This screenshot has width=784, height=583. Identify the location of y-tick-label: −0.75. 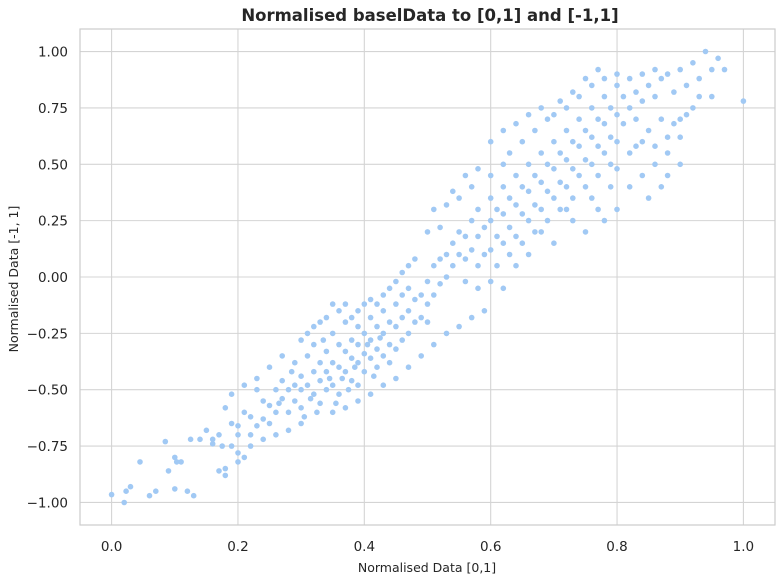
(47, 447).